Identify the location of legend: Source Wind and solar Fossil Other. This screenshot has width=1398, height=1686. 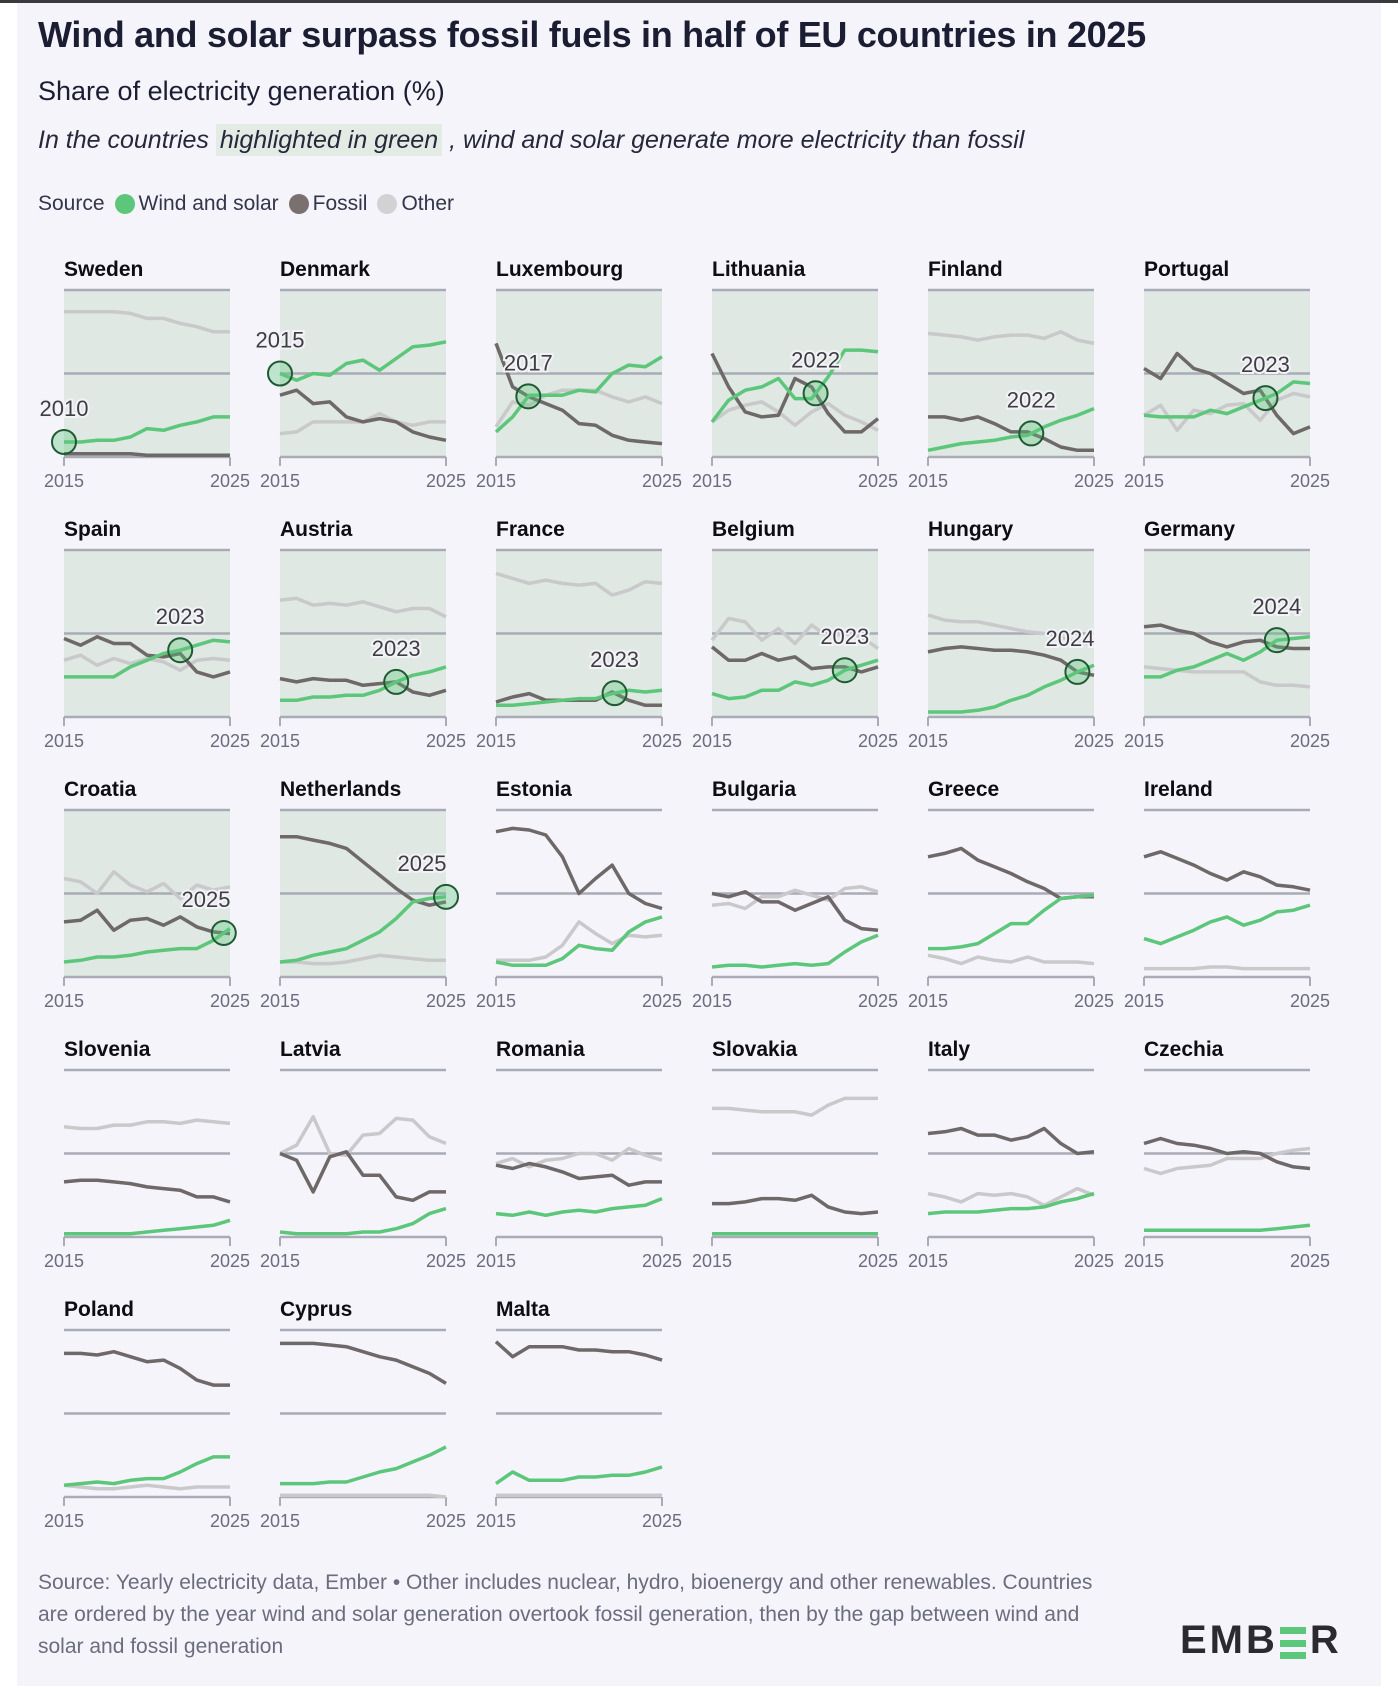
(246, 204).